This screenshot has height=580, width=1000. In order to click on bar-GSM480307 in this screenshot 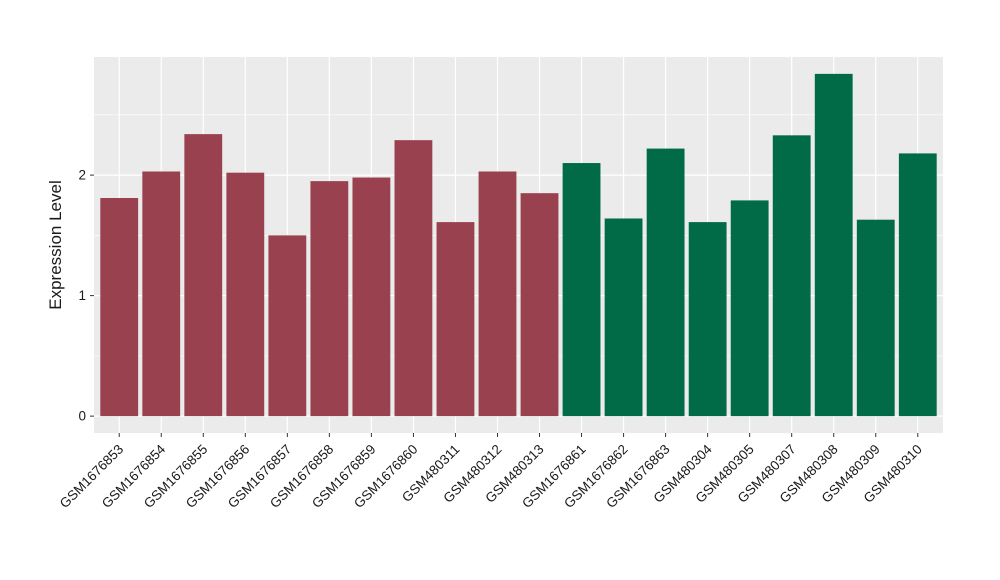, I will do `click(791, 276)`.